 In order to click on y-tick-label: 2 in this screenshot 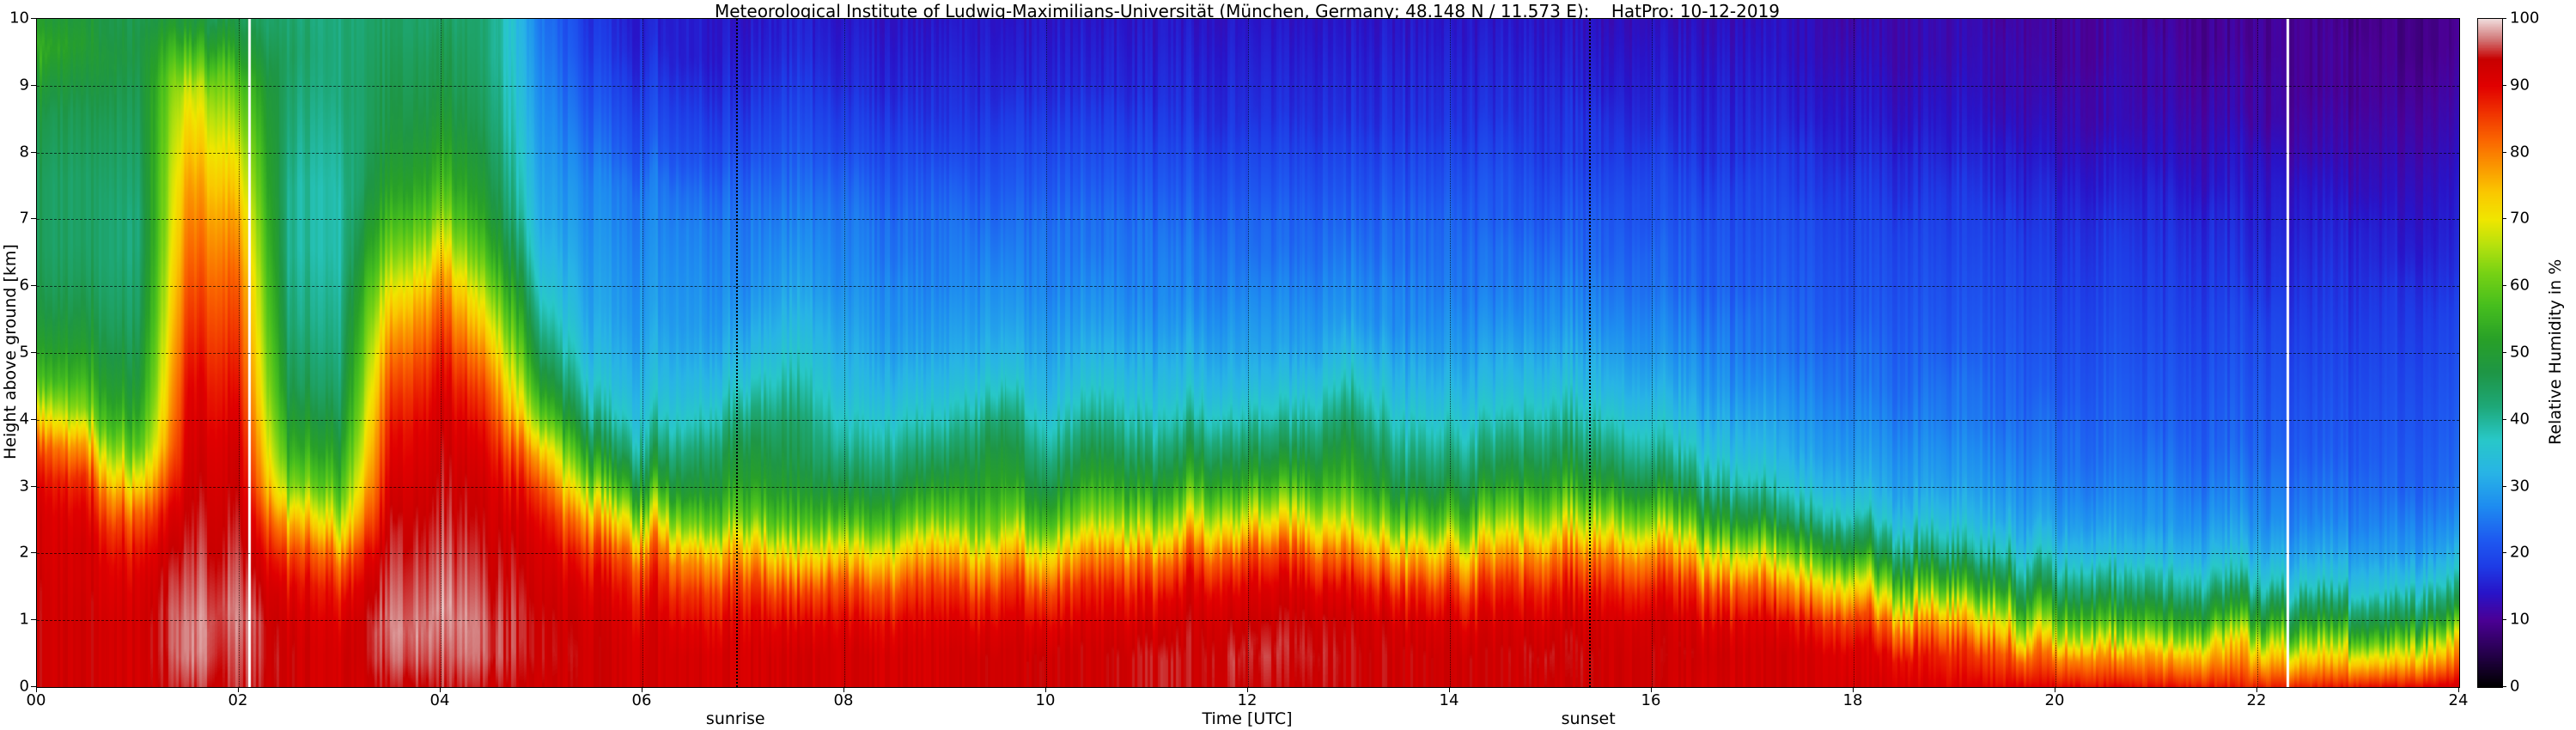, I will do `click(24, 552)`.